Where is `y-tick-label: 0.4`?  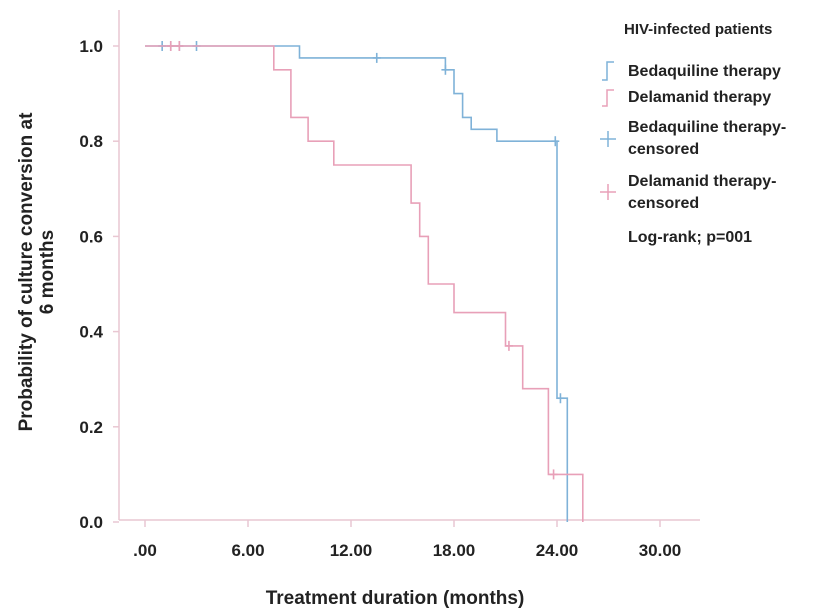
y-tick-label: 0.4 is located at coordinates (91, 332).